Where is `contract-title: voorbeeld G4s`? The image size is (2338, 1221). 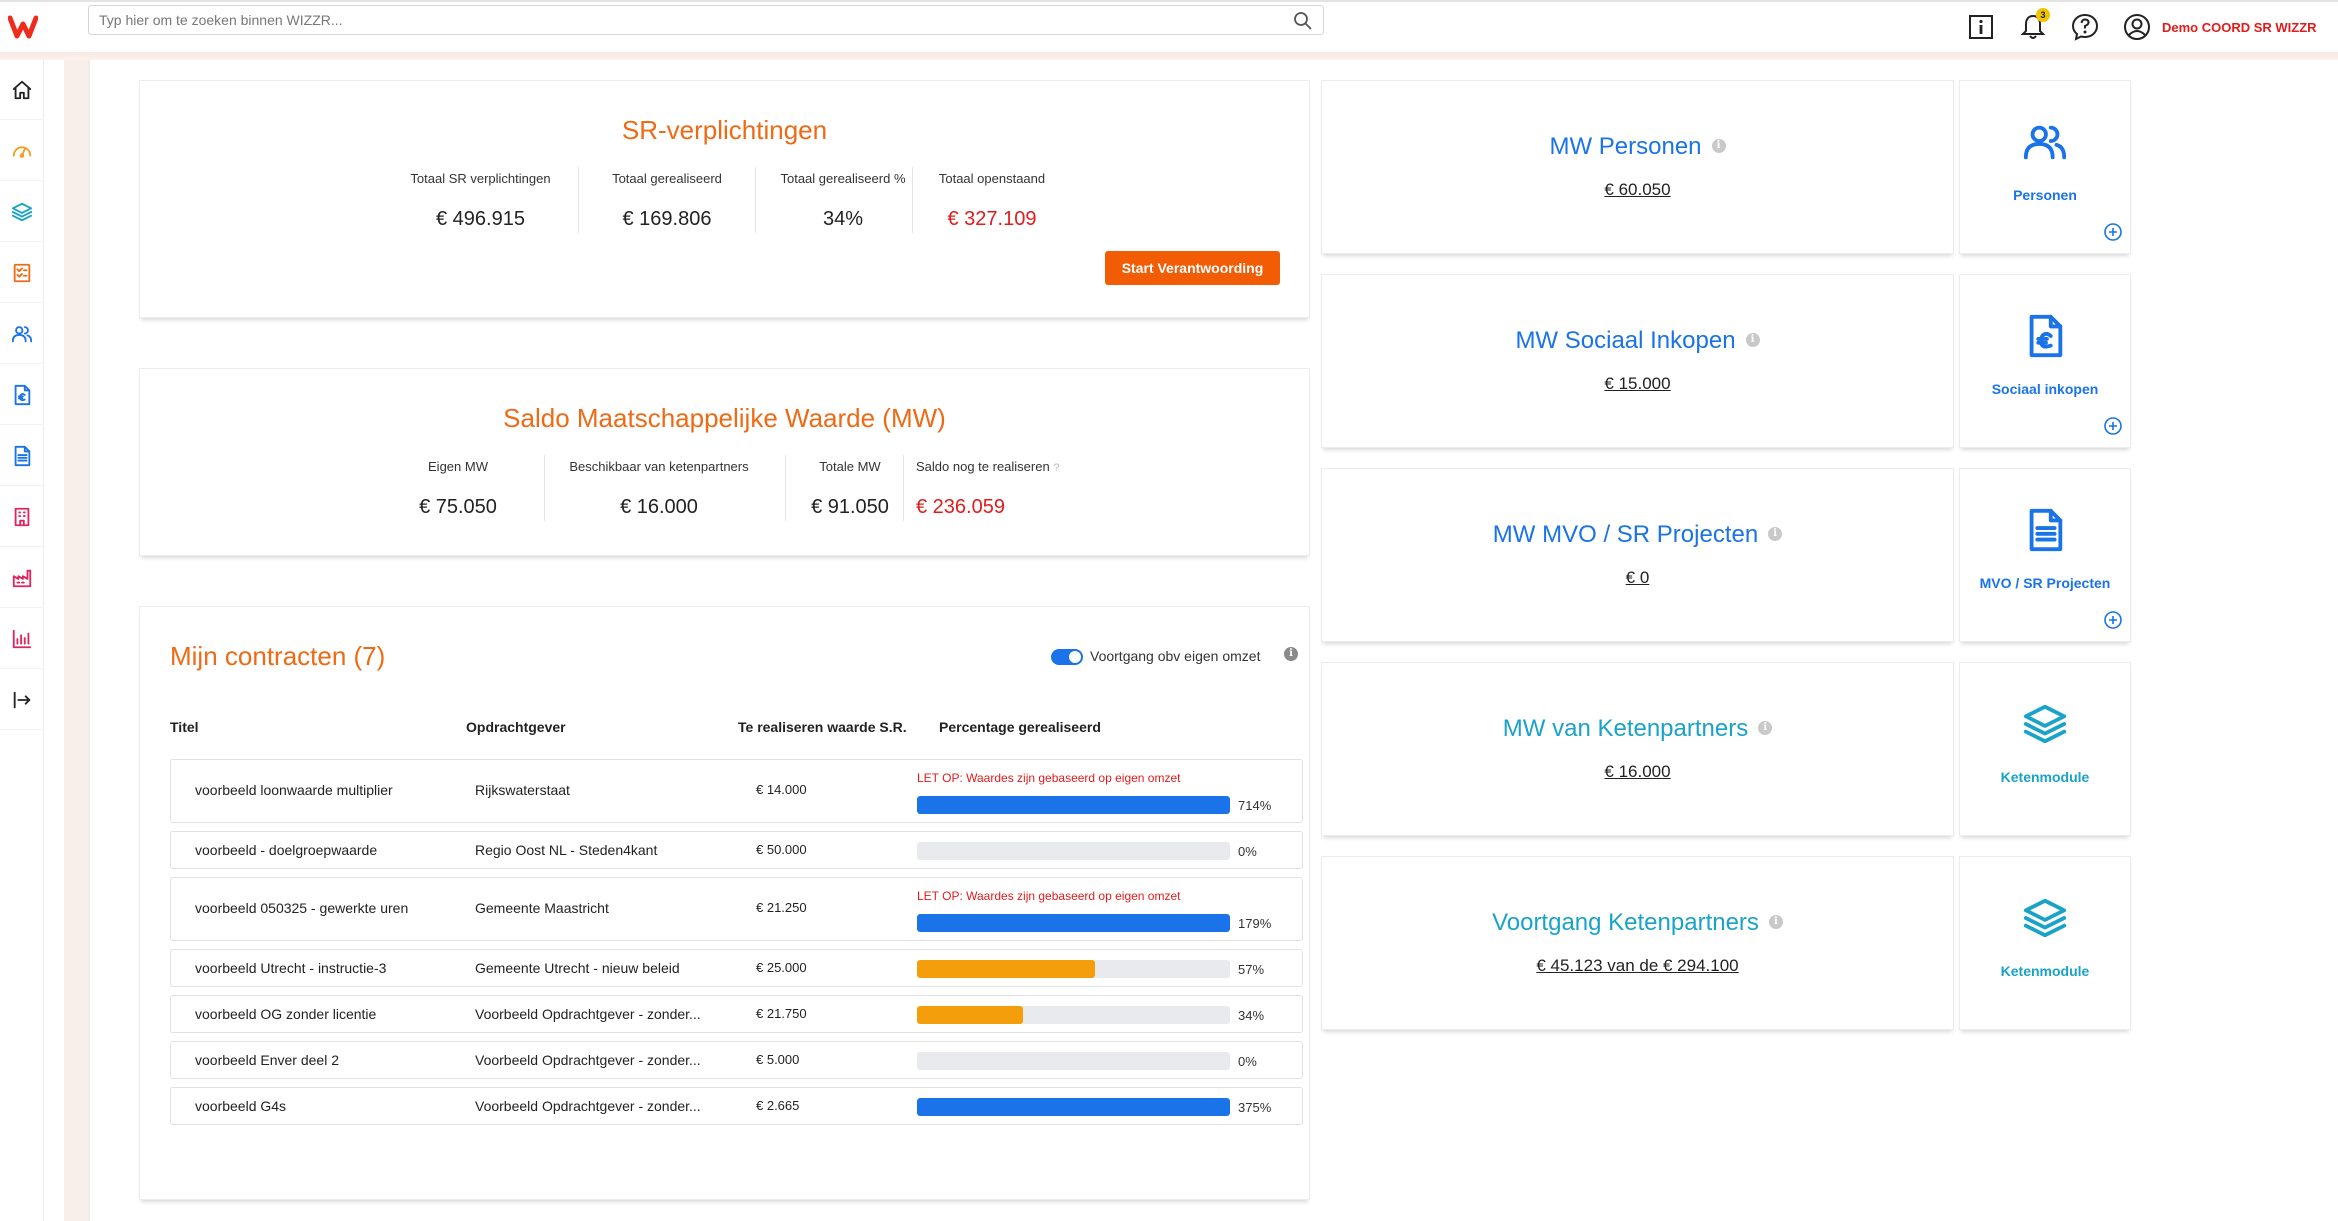 contract-title: voorbeeld G4s is located at coordinates (241, 1106).